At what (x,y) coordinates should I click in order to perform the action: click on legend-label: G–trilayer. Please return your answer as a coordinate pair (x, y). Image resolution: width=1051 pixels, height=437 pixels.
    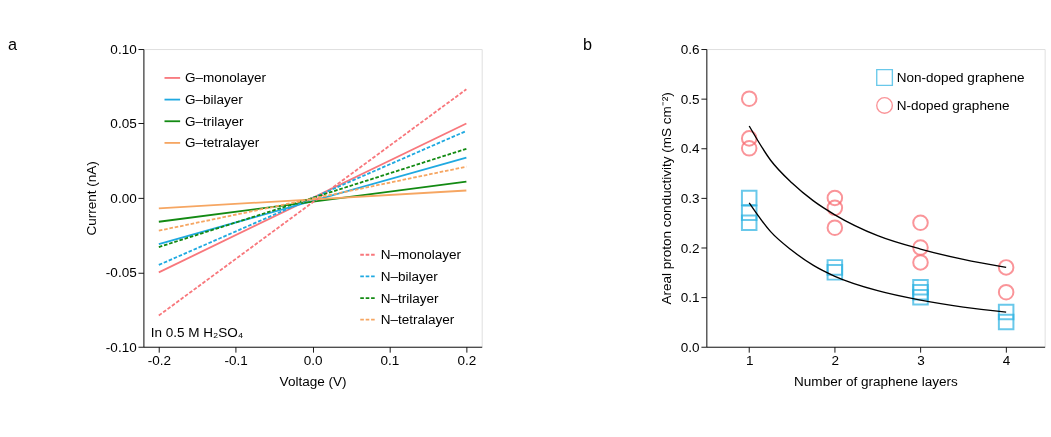
    Looking at the image, I should click on (214, 121).